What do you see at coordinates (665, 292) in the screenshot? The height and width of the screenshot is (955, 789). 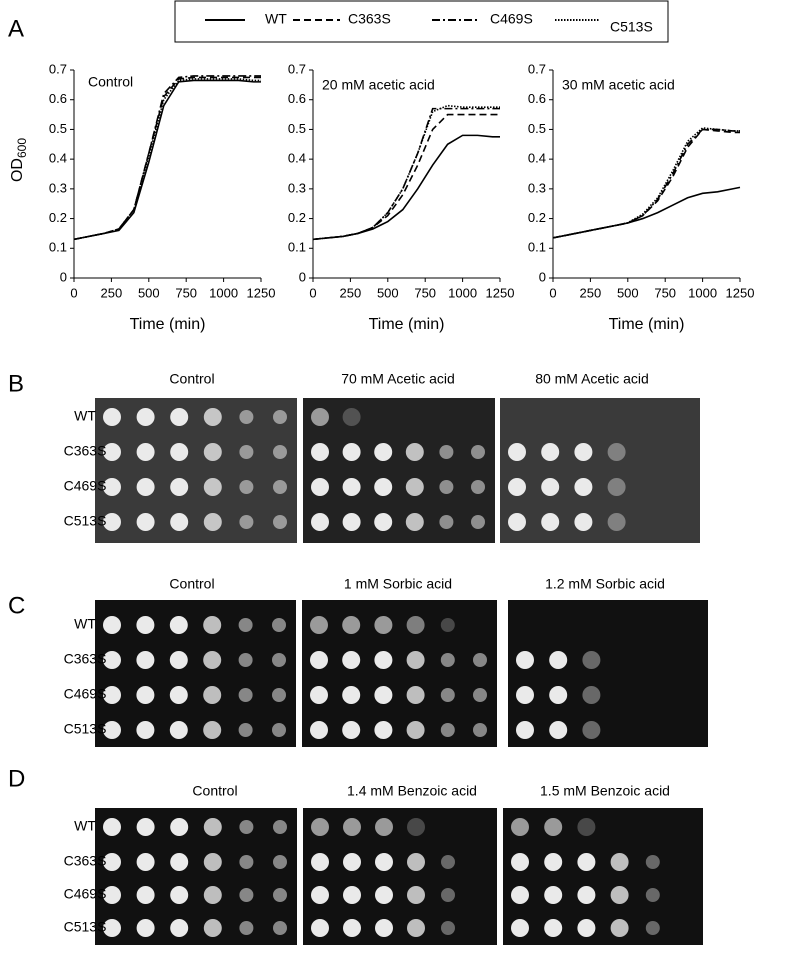 I see `x-tick-label: 750` at bounding box center [665, 292].